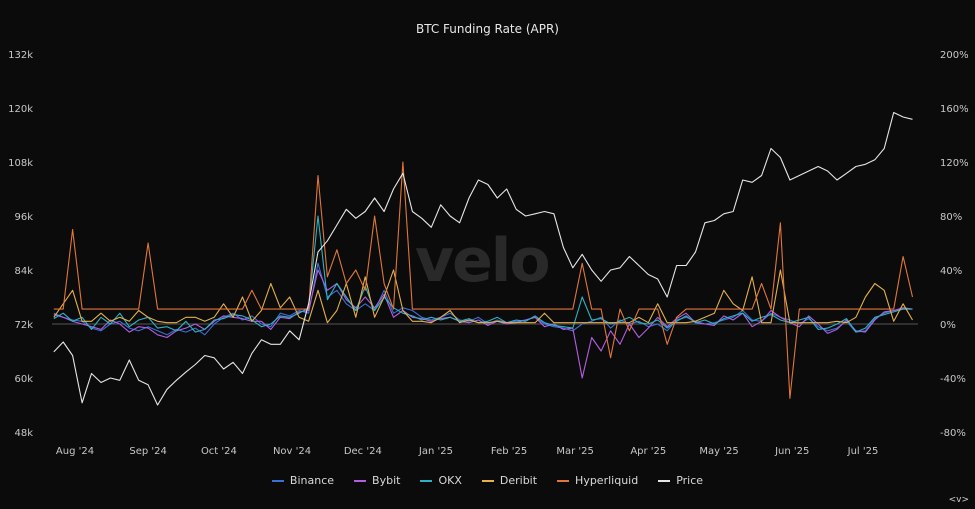 Image resolution: width=975 pixels, height=509 pixels. Describe the element at coordinates (20, 163) in the screenshot. I see `y-left-tick-label: 108k` at that location.